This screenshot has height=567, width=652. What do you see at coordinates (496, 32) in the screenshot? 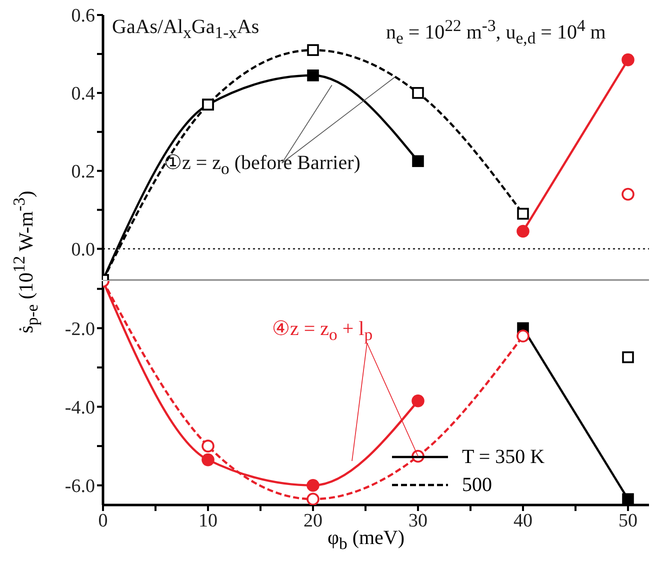
I see `text: n$_{e}$ = 10$^{22}$ m$^{-3}$, u$_{e,d}$ = 10$^{4}$ m` at bounding box center [496, 32].